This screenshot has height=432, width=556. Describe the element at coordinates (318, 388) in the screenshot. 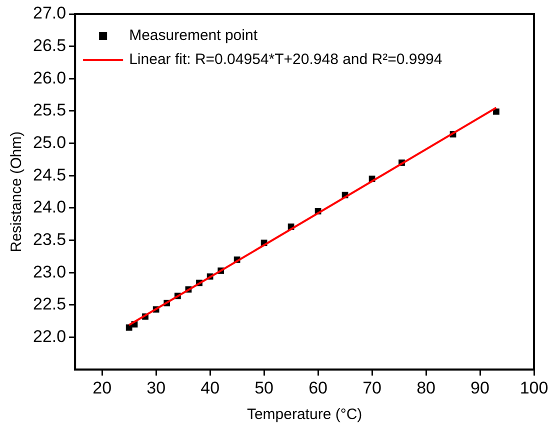

I see `x-tick-label: 60` at that location.